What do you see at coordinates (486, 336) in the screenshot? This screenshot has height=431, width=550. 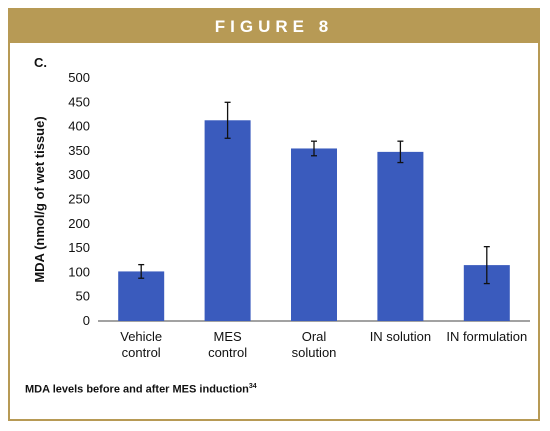 I see `x-tick-label: IN formulation` at bounding box center [486, 336].